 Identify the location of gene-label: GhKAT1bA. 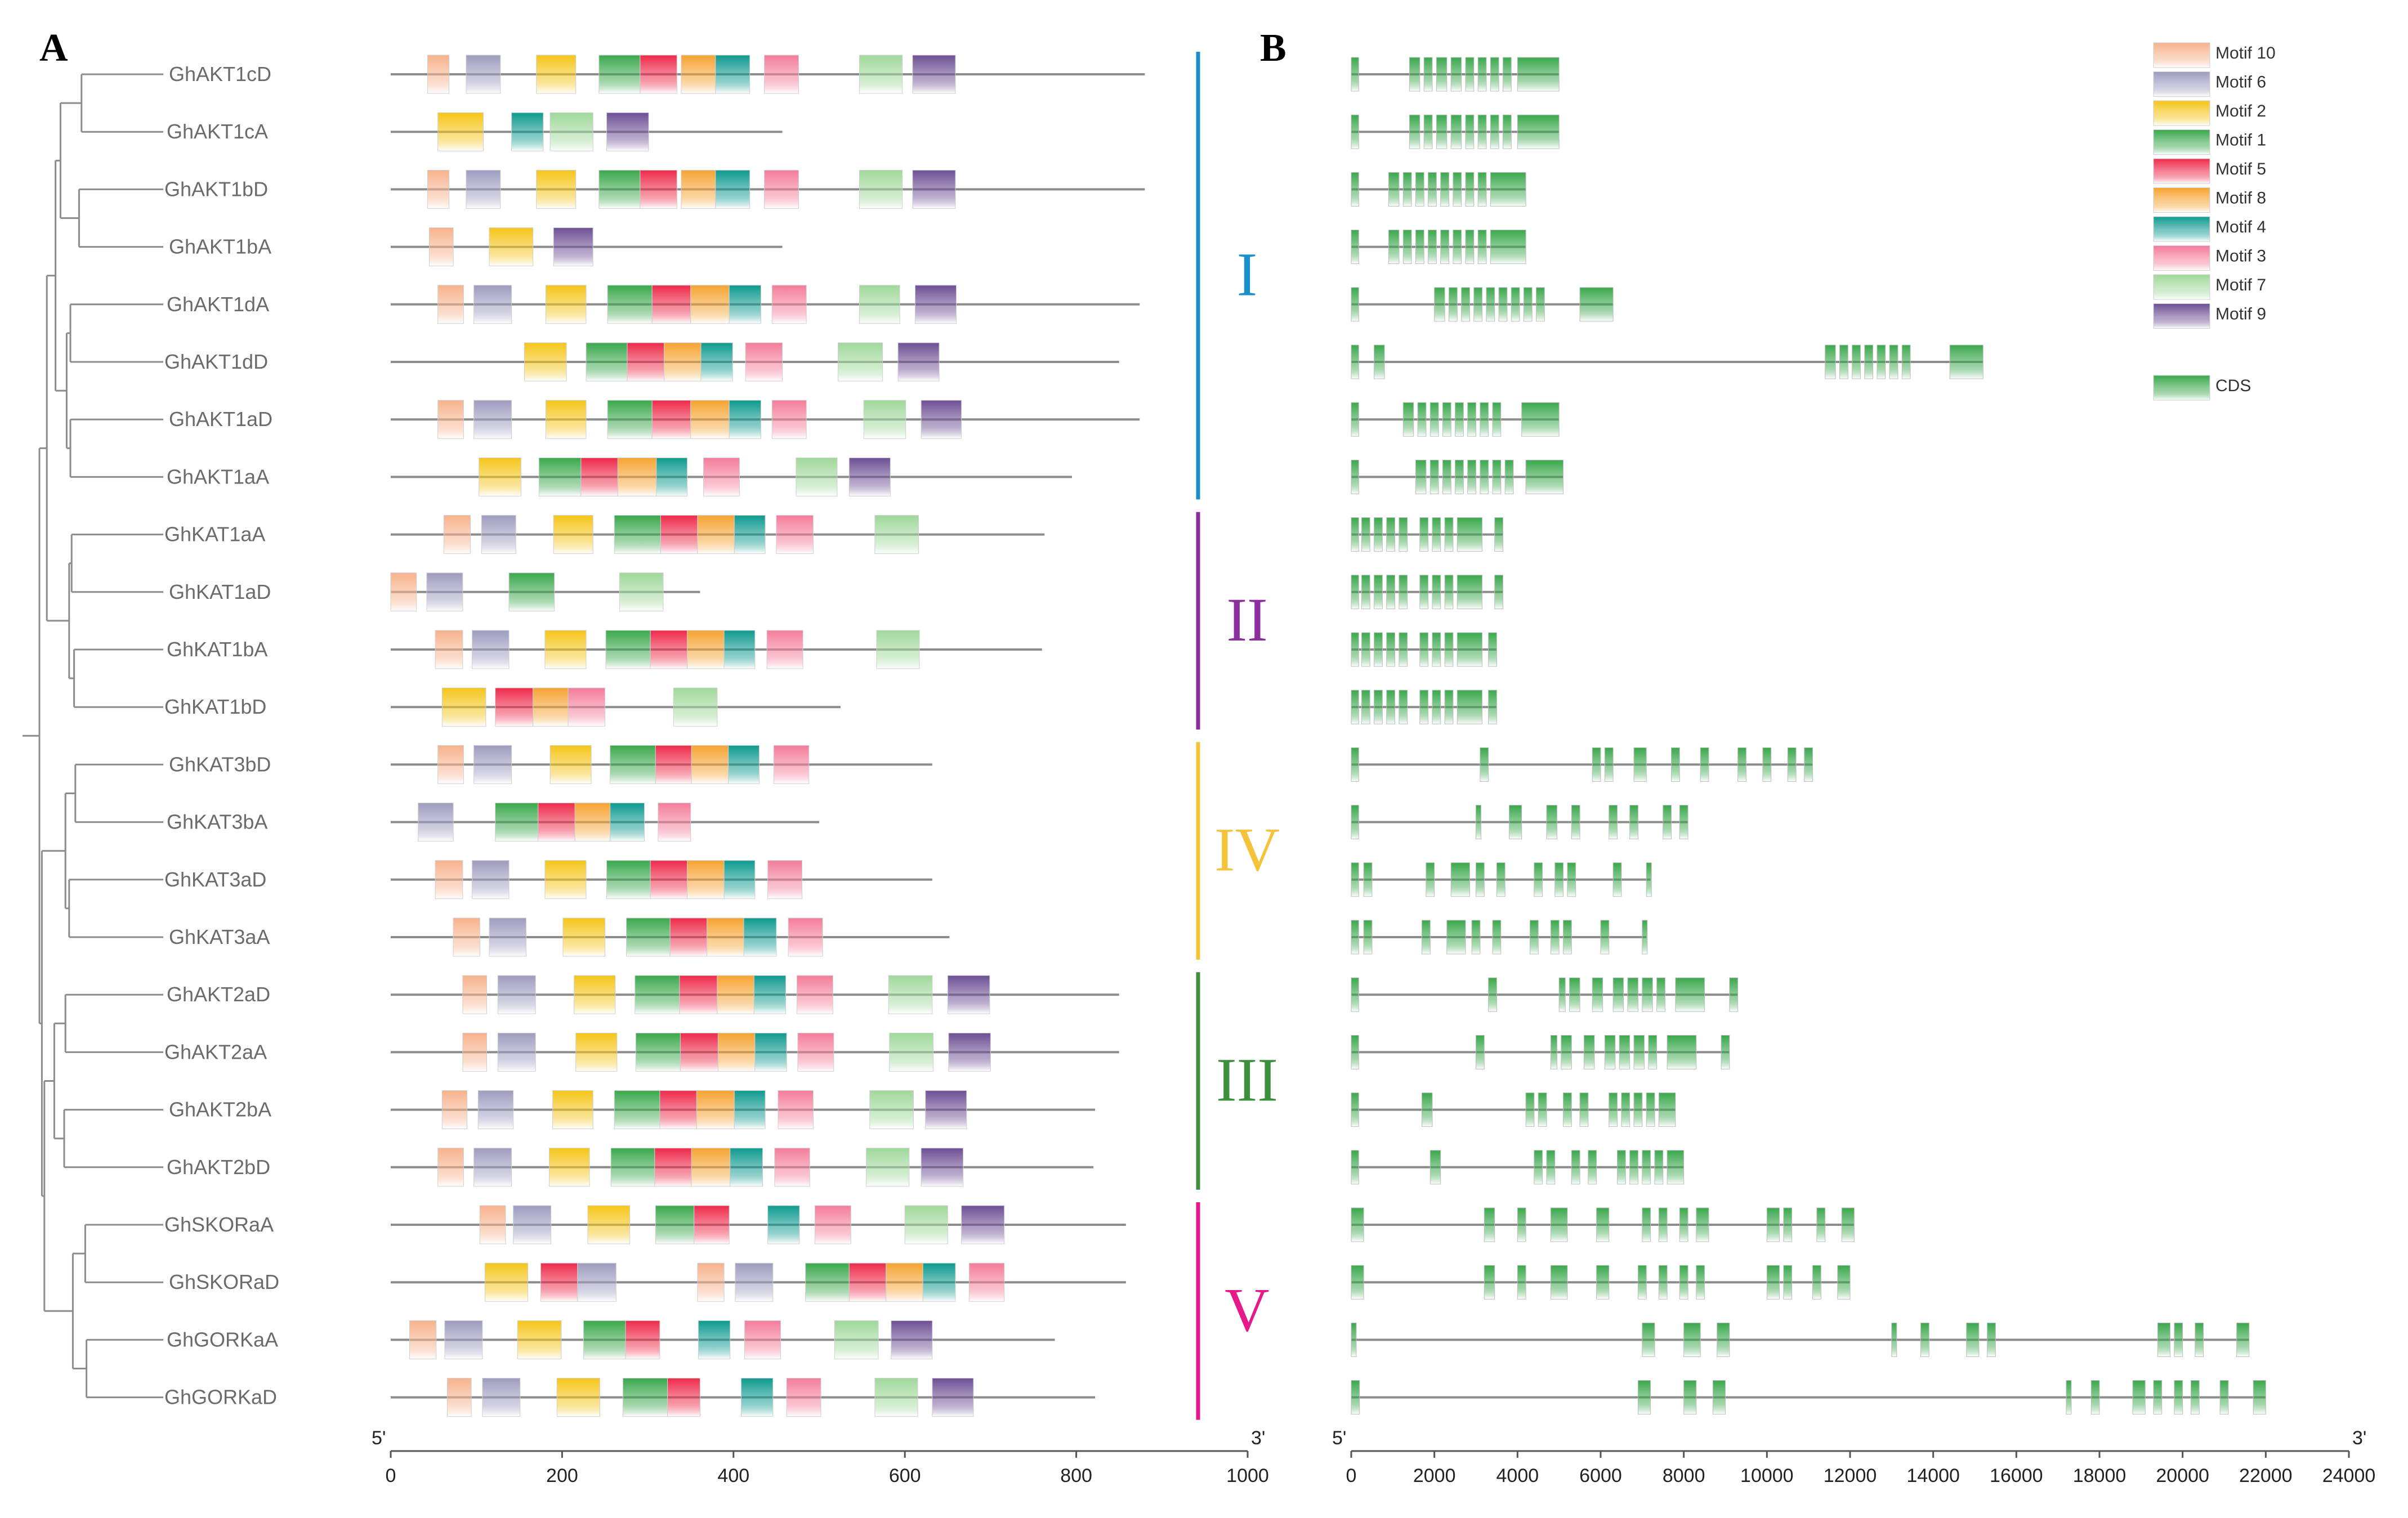
(217, 650).